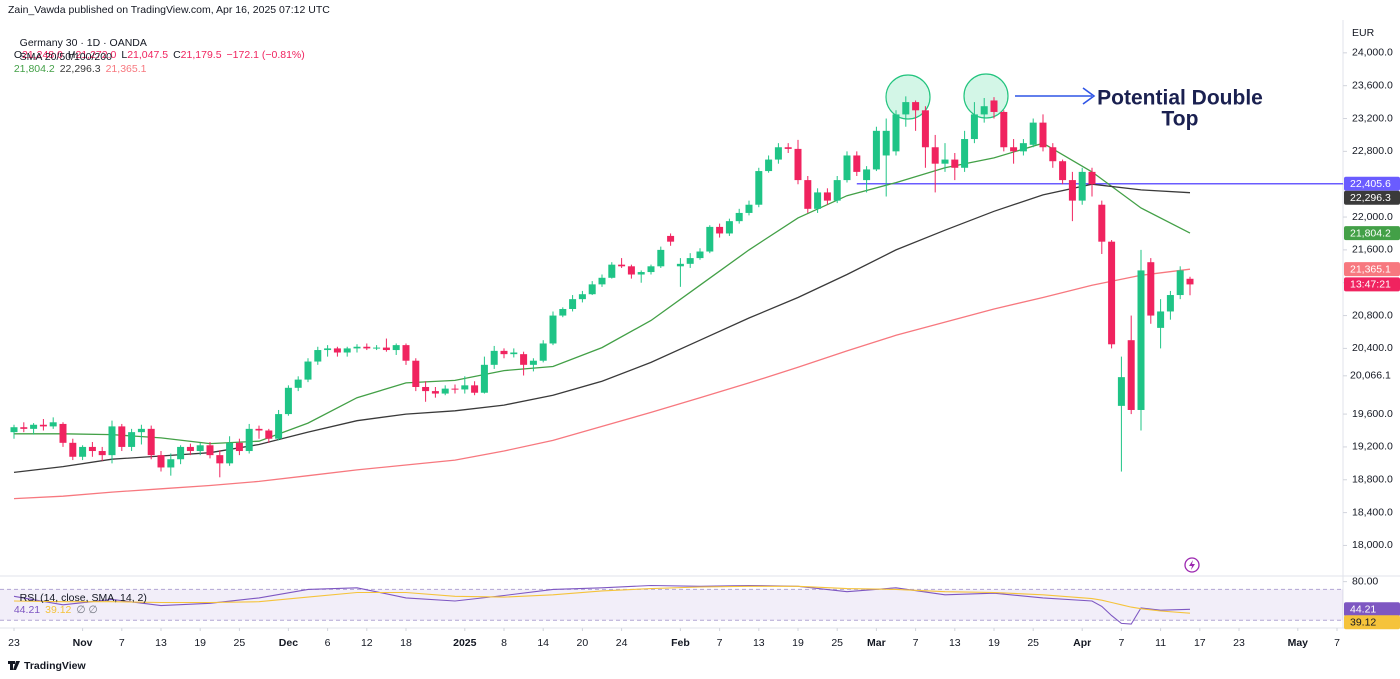 The height and width of the screenshot is (679, 1400). What do you see at coordinates (1089, 96) in the screenshot?
I see `annotation-arrowhead` at bounding box center [1089, 96].